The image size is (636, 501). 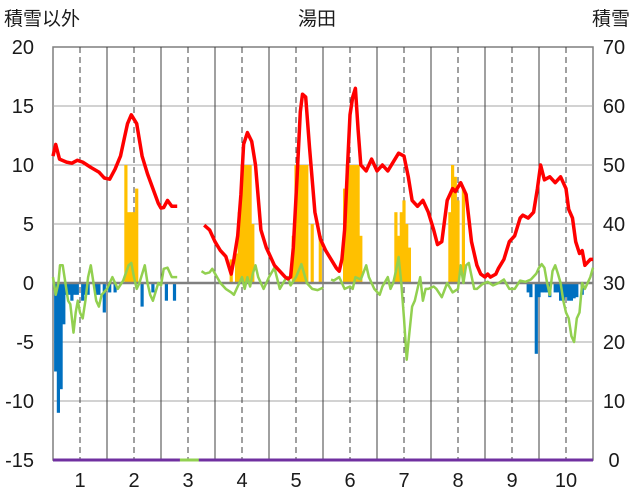 I want to click on y-left-tick-label: -10, so click(x=19, y=402).